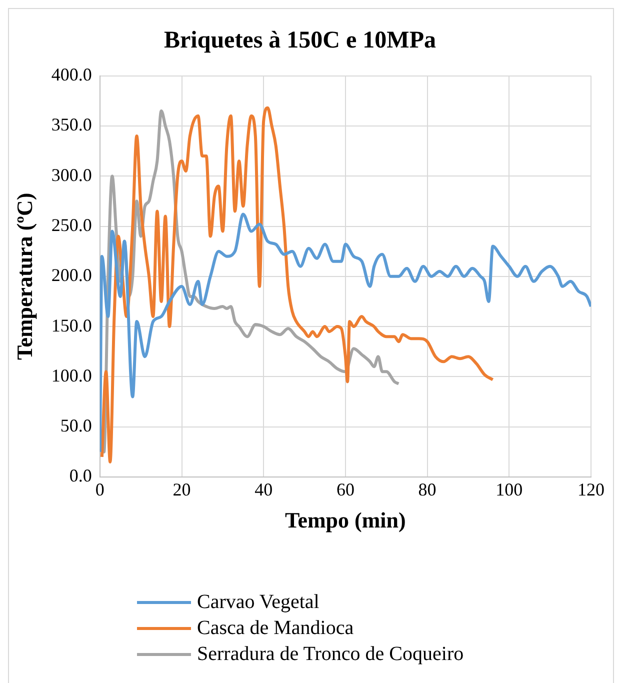 The height and width of the screenshot is (683, 624). I want to click on x-tick-label: 100, so click(509, 490).